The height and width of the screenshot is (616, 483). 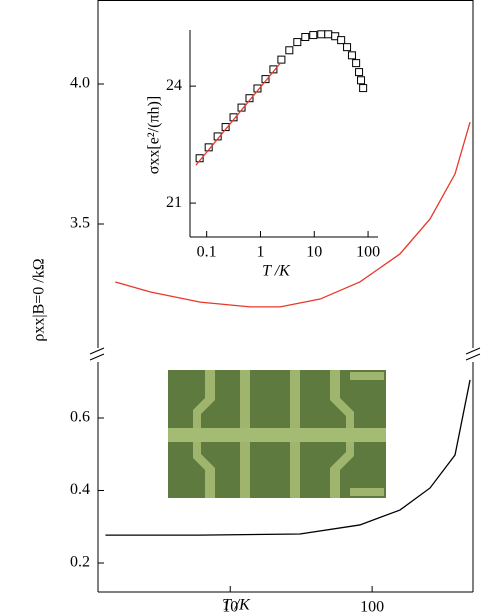 I want to click on x-tick-label: 1, so click(x=260, y=252).